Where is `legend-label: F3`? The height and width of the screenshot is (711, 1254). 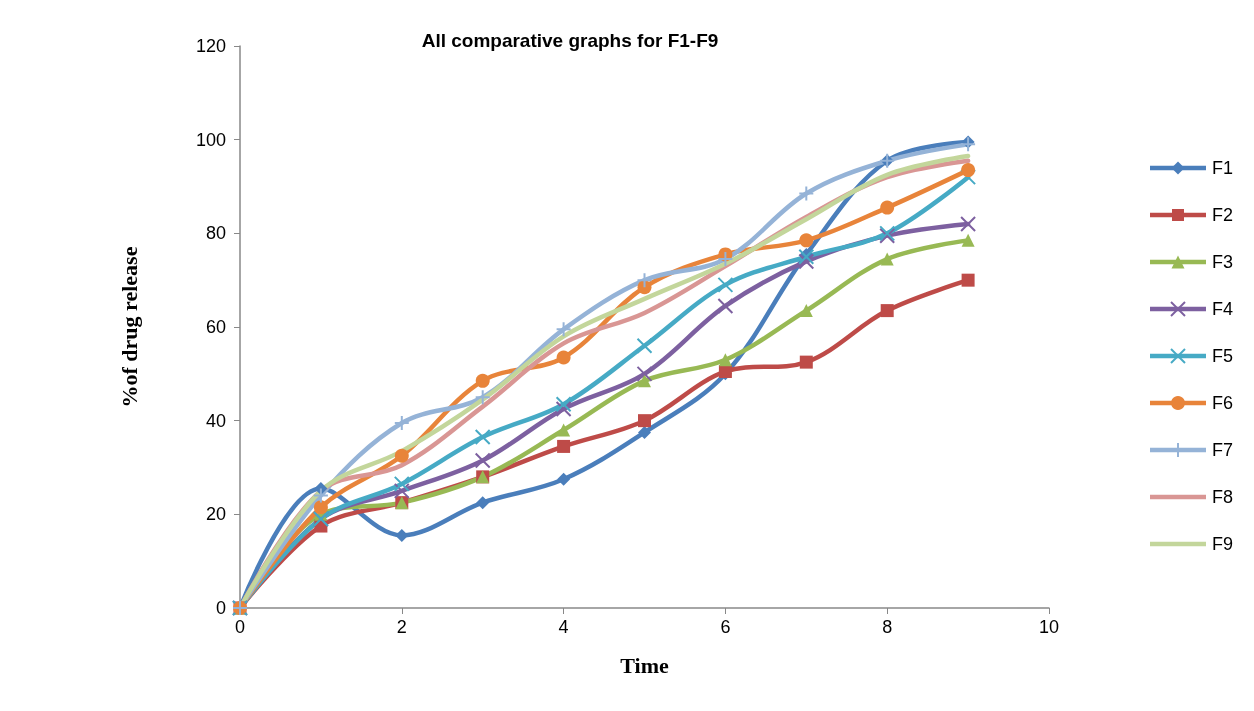 legend-label: F3 is located at coordinates (1223, 262).